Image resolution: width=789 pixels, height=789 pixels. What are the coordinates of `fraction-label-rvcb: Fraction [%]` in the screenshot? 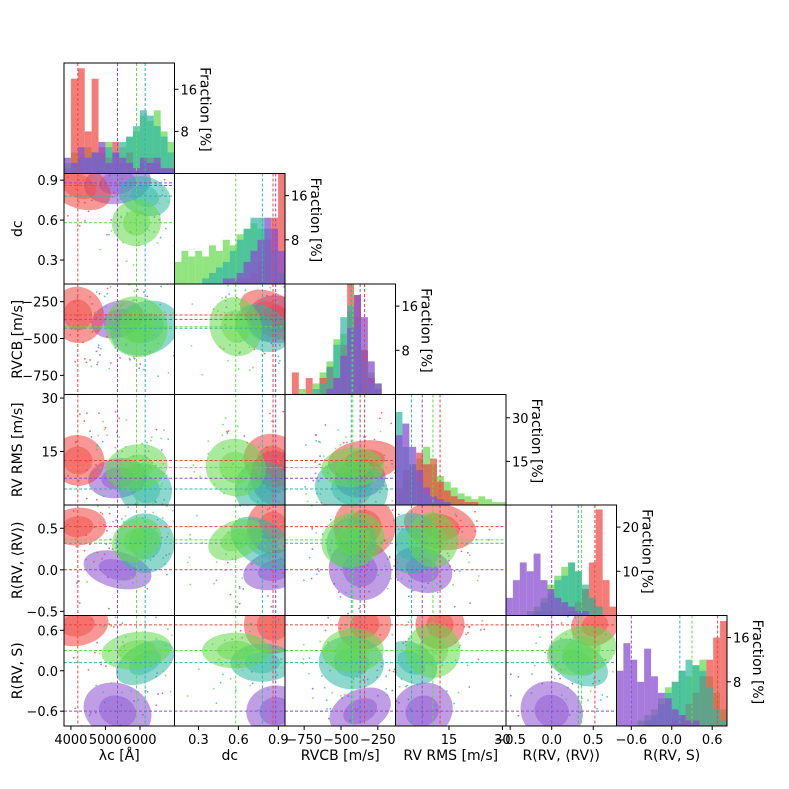 It's located at (426, 330).